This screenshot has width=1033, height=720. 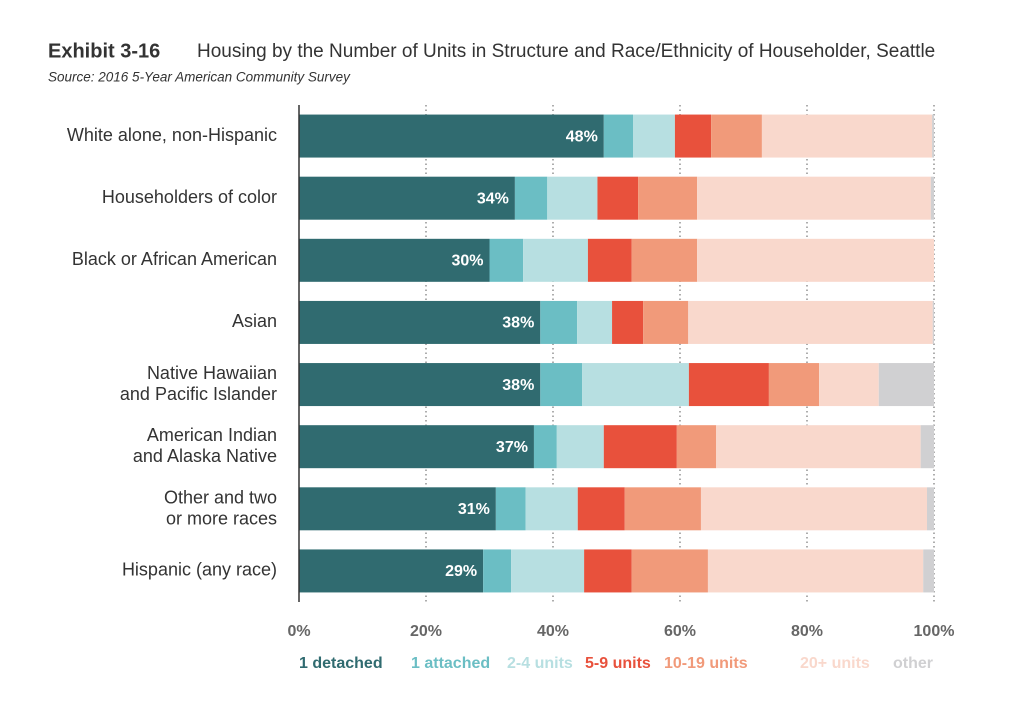 What do you see at coordinates (582, 136) in the screenshot?
I see `value-label: 48%` at bounding box center [582, 136].